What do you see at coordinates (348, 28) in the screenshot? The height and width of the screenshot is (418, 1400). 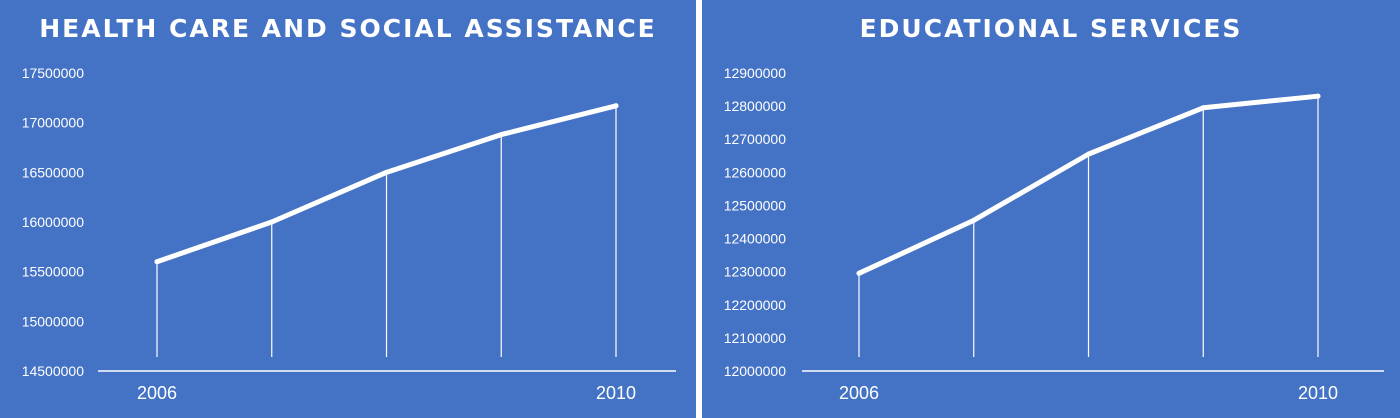 I see `chart-title: HEALTH CARE AND SOCIAL ASSISTANCE` at bounding box center [348, 28].